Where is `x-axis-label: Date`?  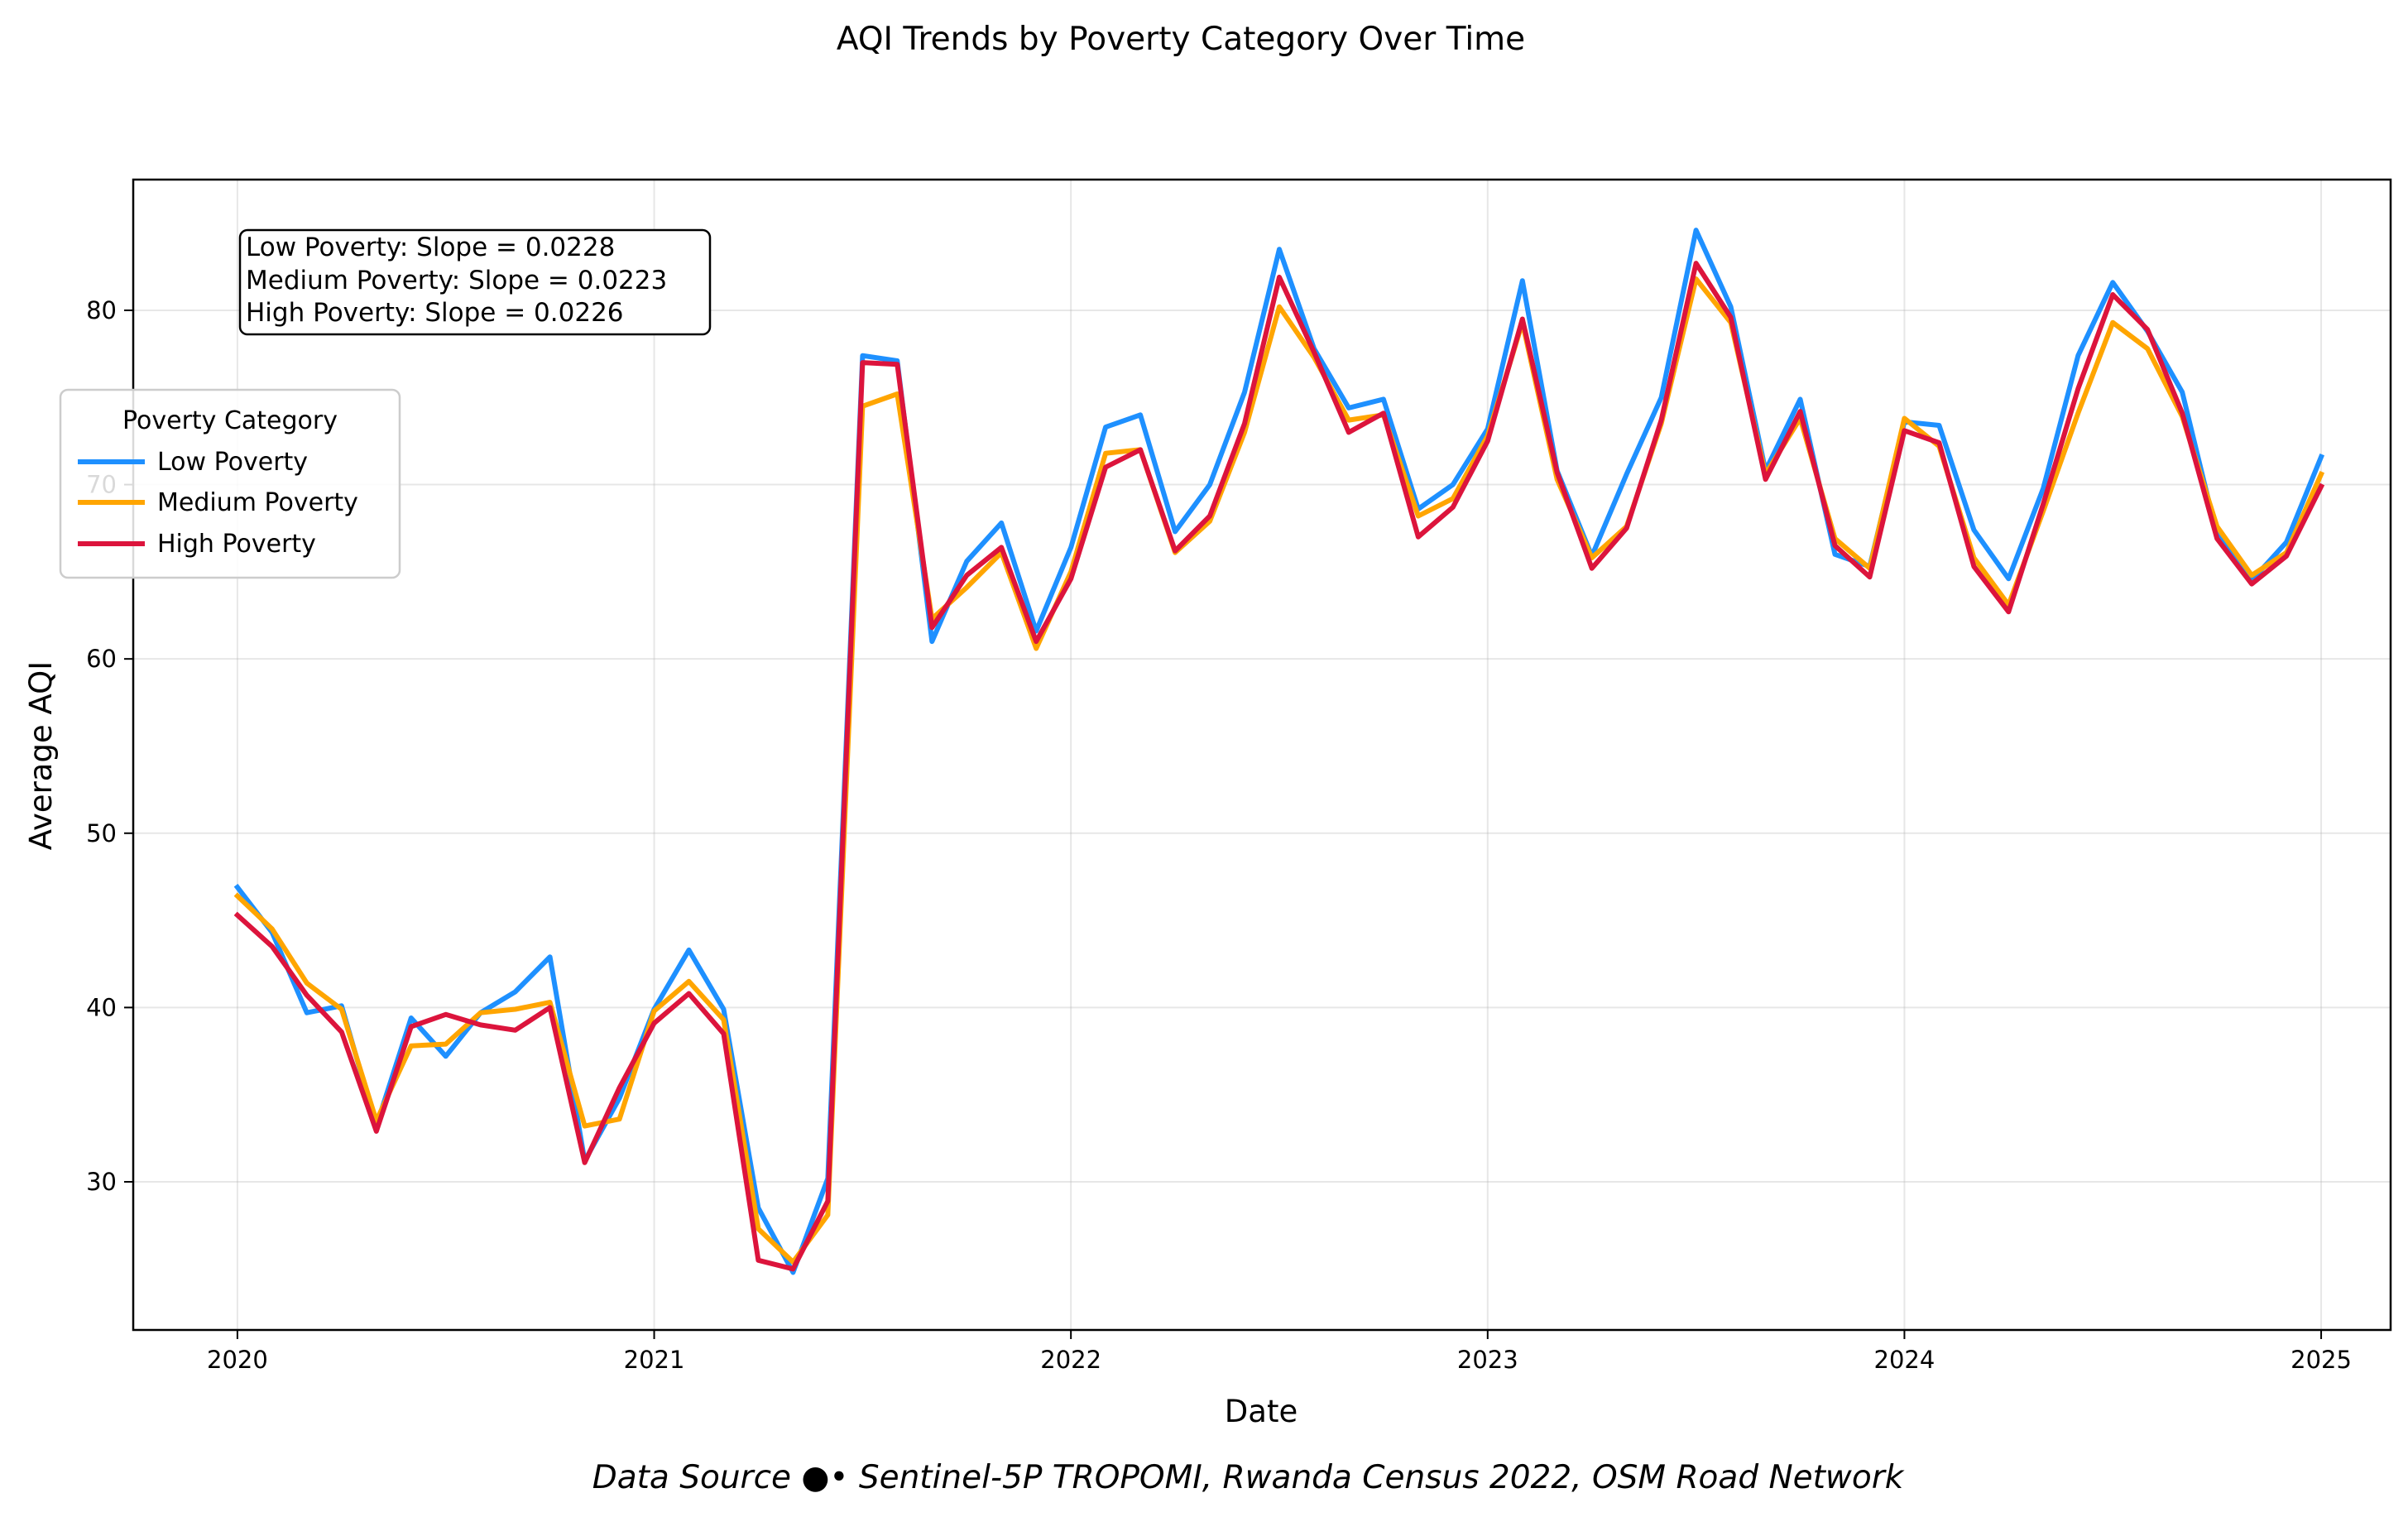
x-axis-label: Date is located at coordinates (1261, 1411).